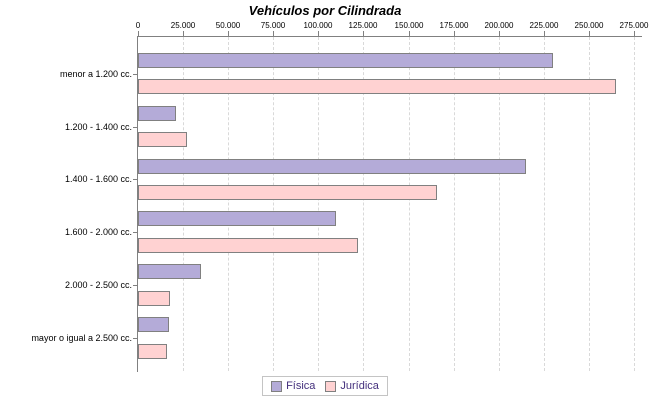  I want to click on legend-label-juridica: Jurídica, so click(359, 386).